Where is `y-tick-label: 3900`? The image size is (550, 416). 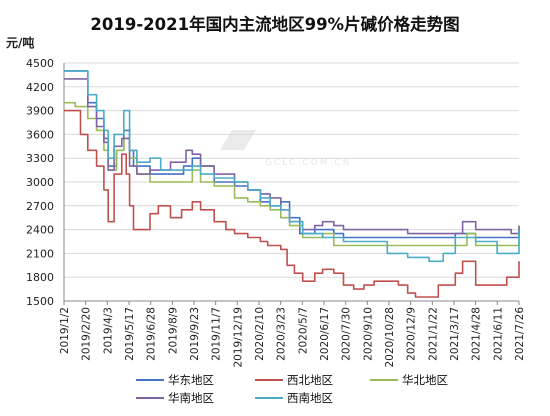 y-tick-label: 3900 is located at coordinates (40, 111).